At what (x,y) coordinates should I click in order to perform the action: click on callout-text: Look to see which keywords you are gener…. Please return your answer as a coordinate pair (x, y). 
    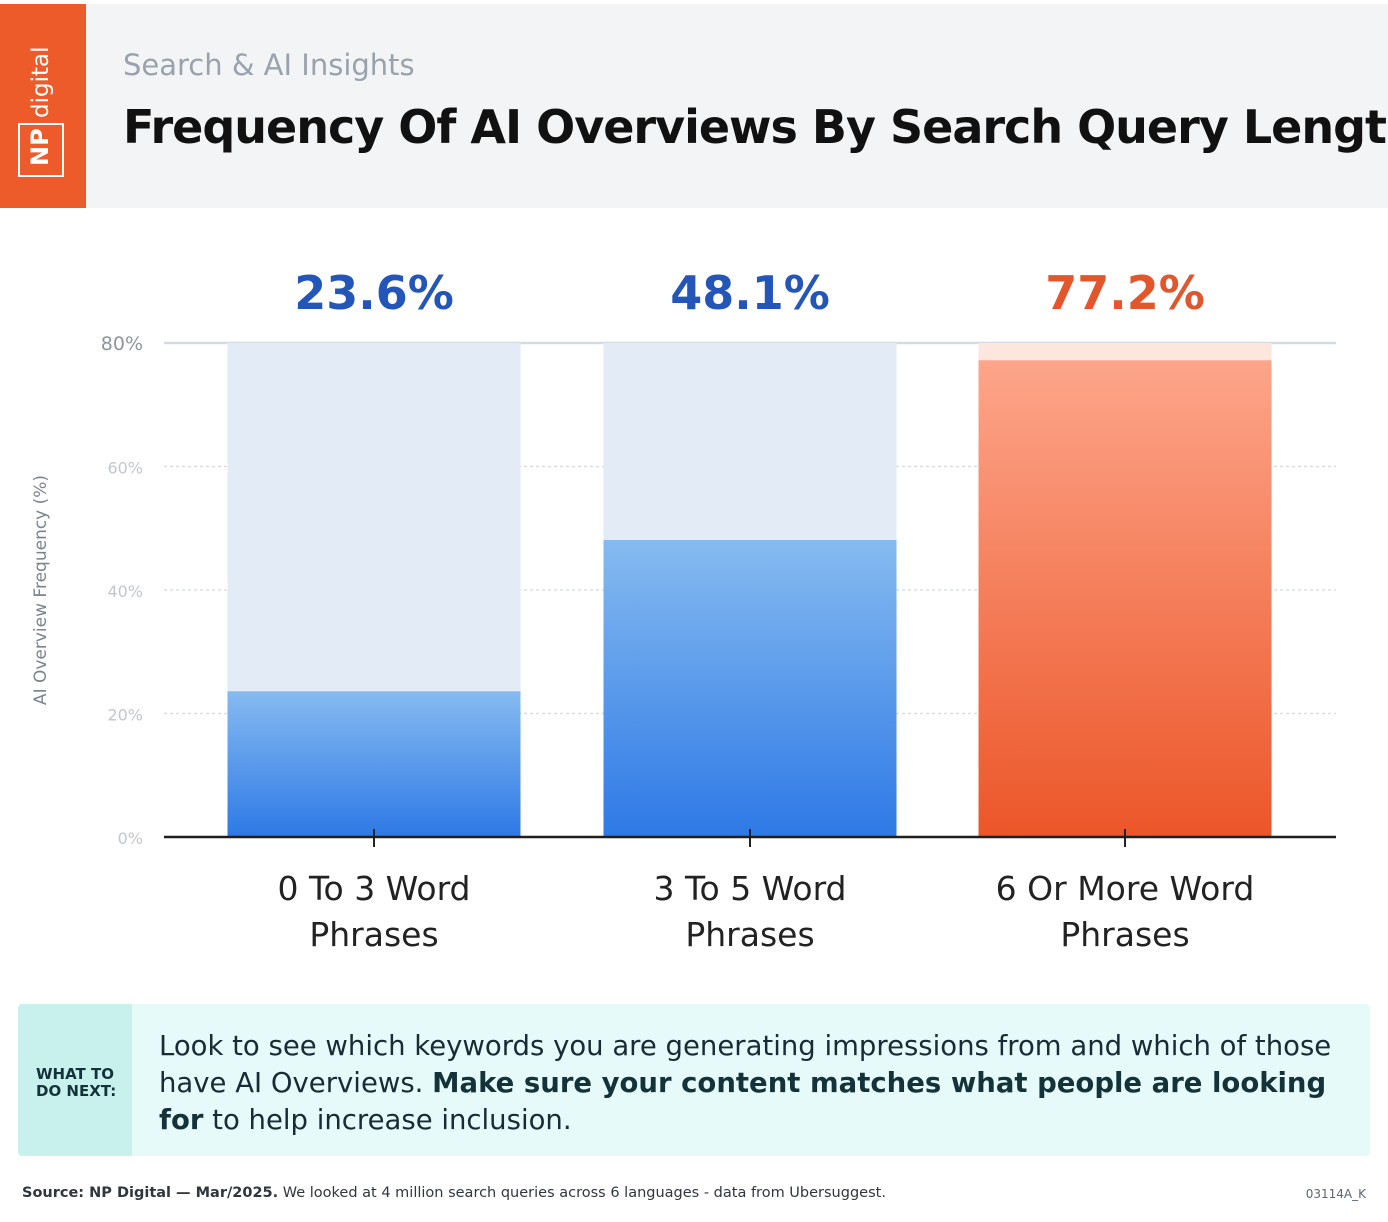
    Looking at the image, I should click on (749, 1083).